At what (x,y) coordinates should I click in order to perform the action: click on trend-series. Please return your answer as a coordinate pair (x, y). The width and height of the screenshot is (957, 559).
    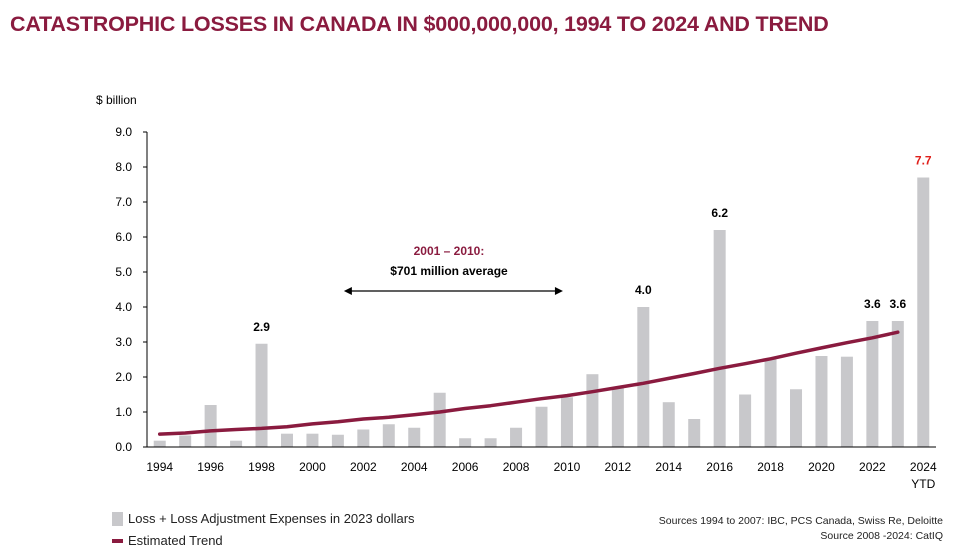
    Looking at the image, I should click on (528, 383).